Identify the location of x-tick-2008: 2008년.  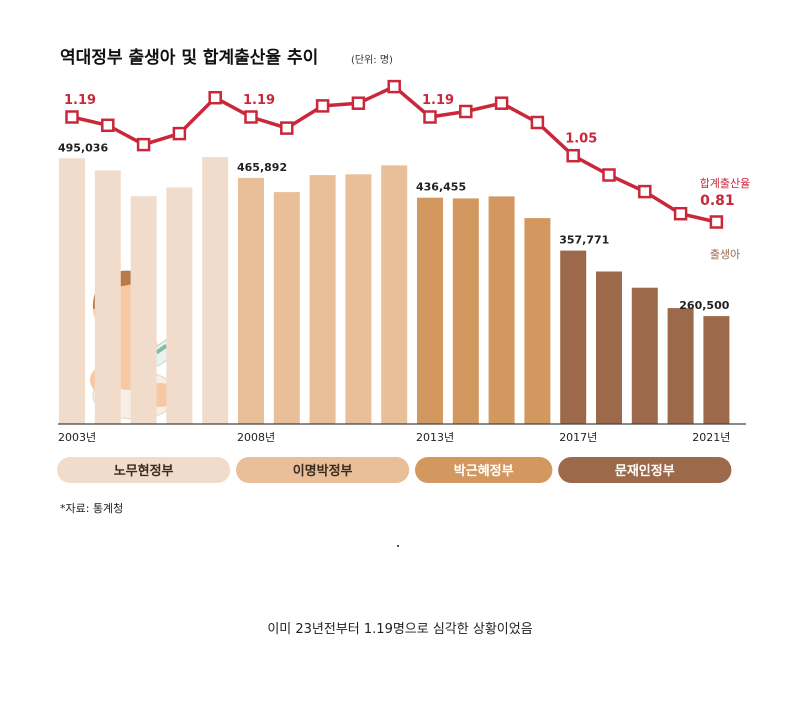
(256, 437).